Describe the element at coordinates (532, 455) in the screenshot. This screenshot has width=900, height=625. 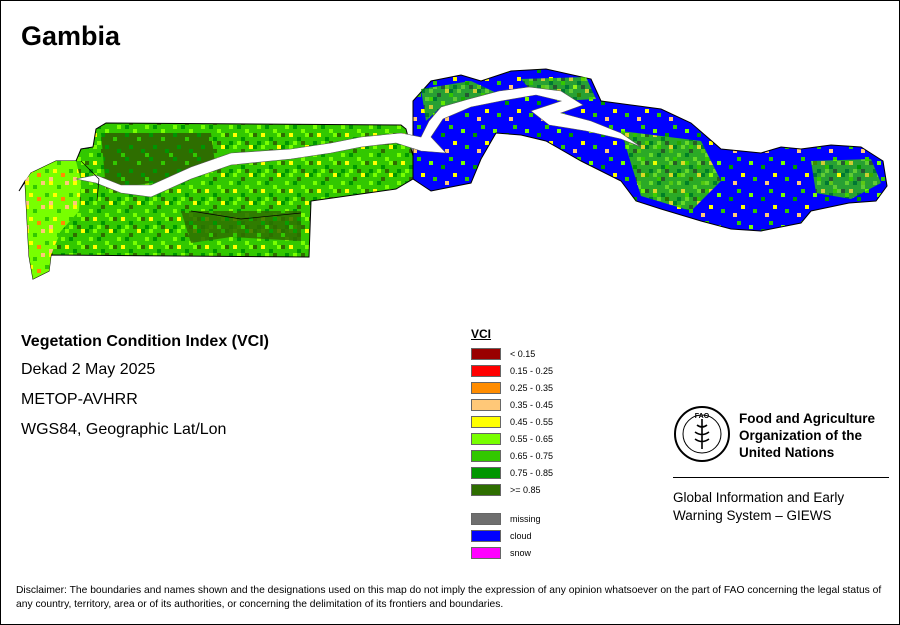
I see `legend-label: 0.65 - 0.75` at that location.